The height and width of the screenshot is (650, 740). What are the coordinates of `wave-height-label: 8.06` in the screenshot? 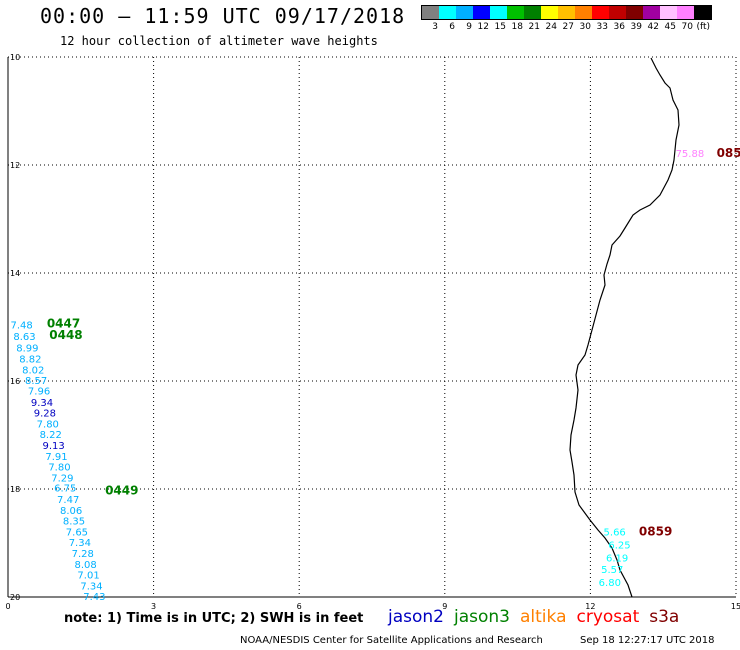 It's located at (71, 511).